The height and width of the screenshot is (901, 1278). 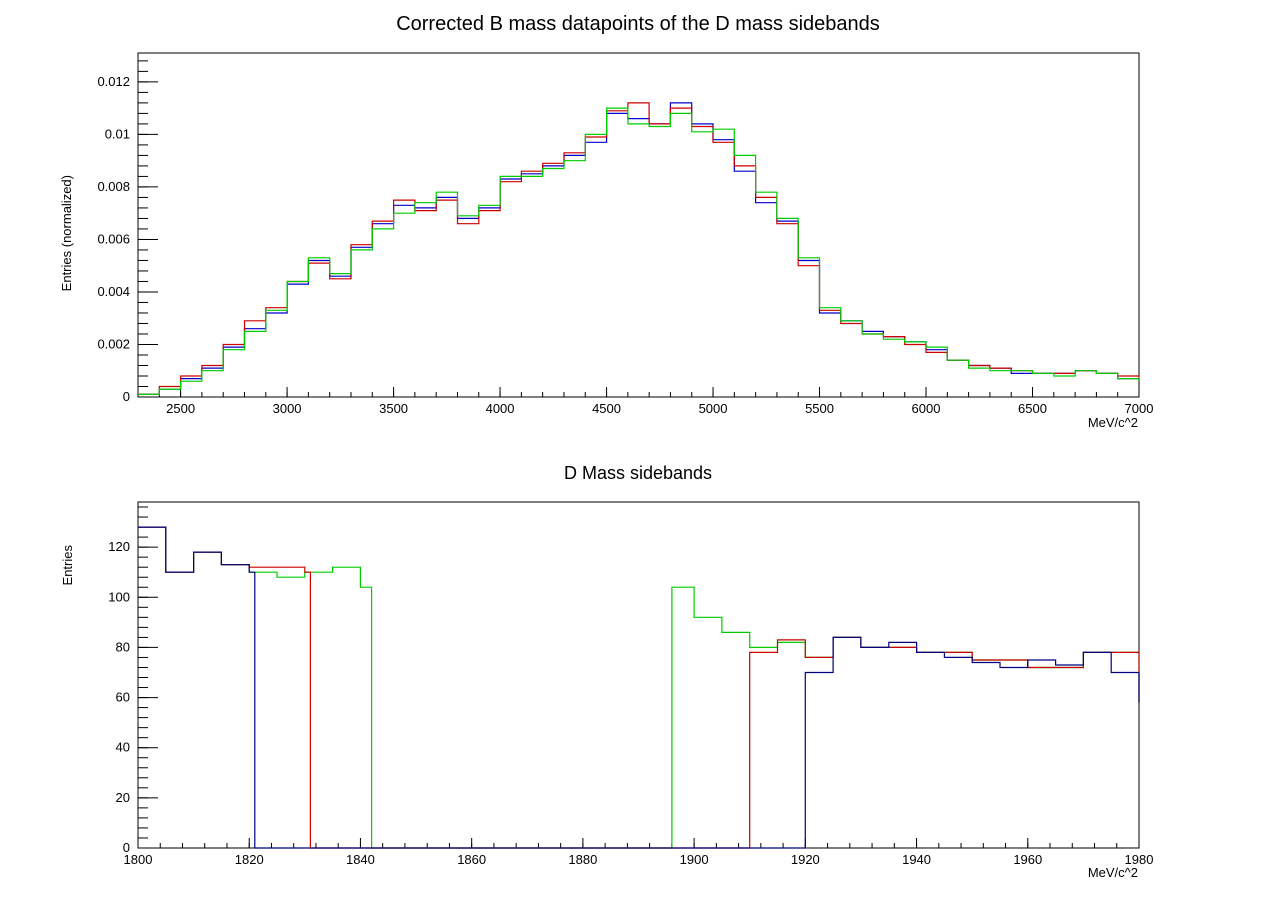 I want to click on bottom-y-tick-label: 120, so click(x=119, y=546).